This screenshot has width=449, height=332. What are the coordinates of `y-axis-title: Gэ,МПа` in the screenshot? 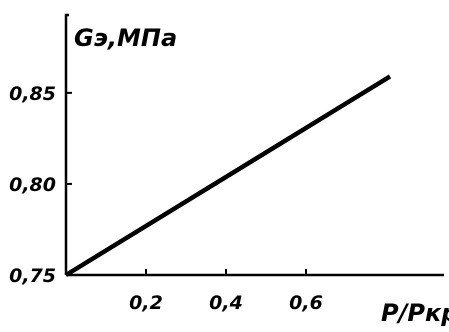 It's located at (125, 38).